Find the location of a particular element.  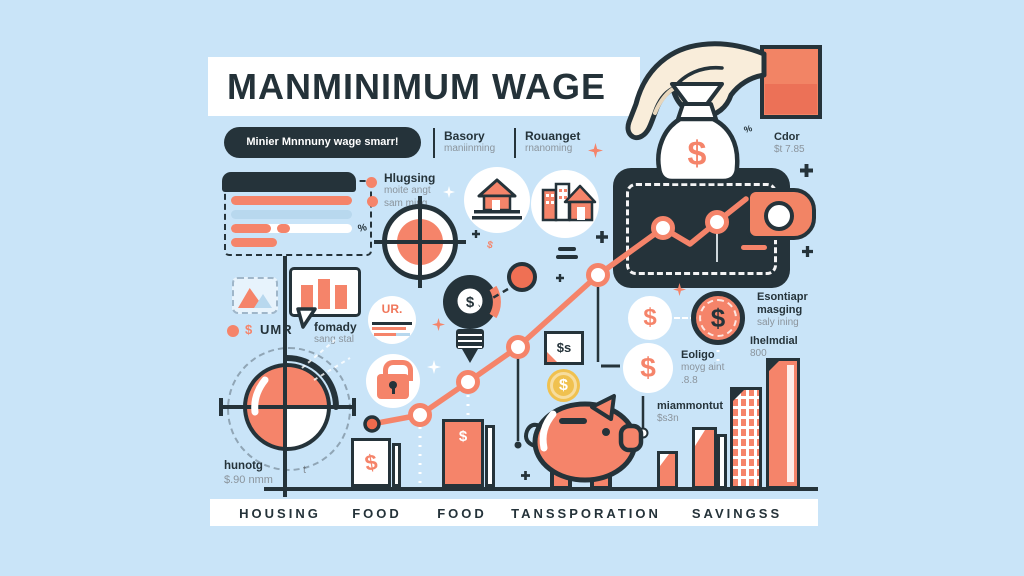

pig-ear is located at coordinates (603, 407).